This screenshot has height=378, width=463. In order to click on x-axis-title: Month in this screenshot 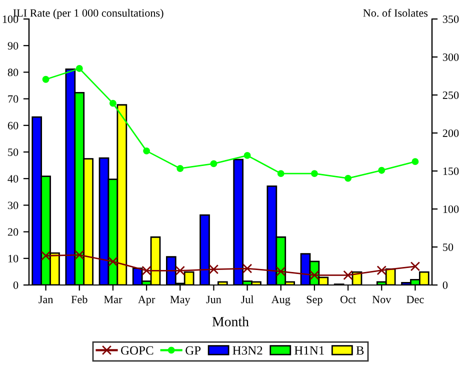, I will do `click(230, 321)`.